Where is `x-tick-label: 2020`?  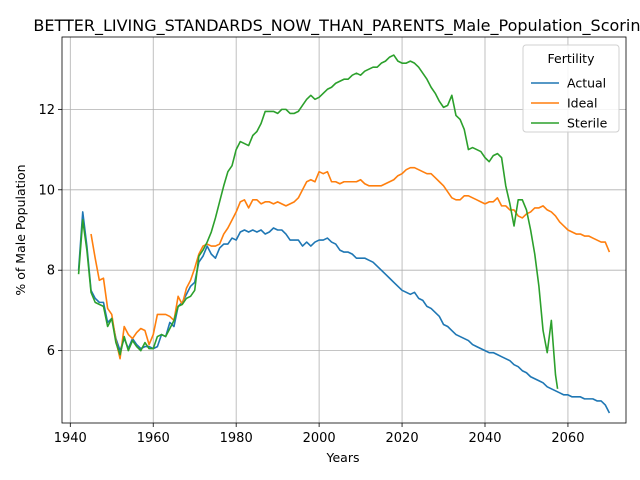 x-tick-label: 2020 is located at coordinates (402, 438).